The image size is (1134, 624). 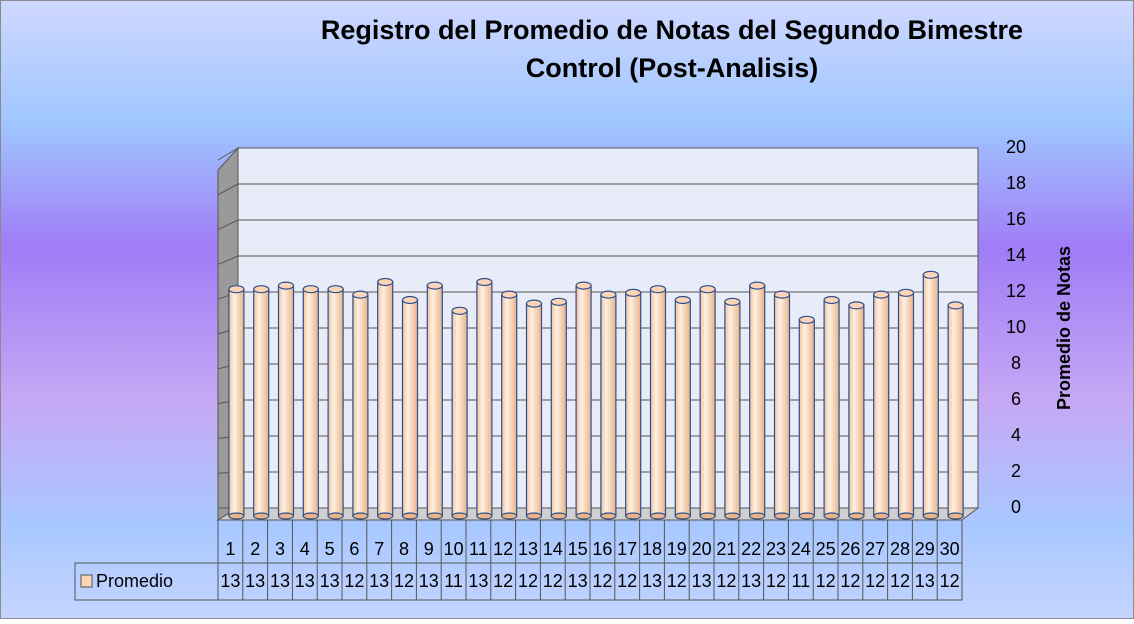 I want to click on y-tick-label: 4, so click(x=1016, y=435).